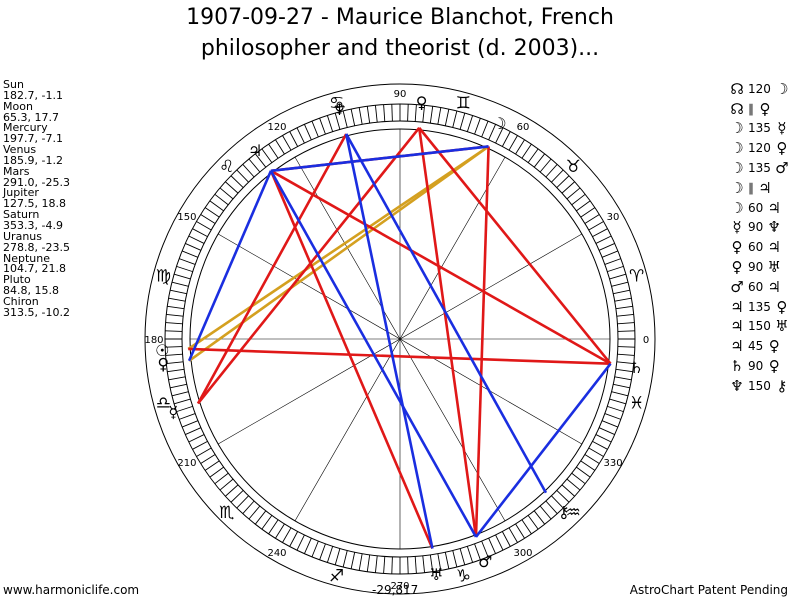  Describe the element at coordinates (21, 193) in the screenshot. I see `planet-name-jupiter: Jupiter` at that location.